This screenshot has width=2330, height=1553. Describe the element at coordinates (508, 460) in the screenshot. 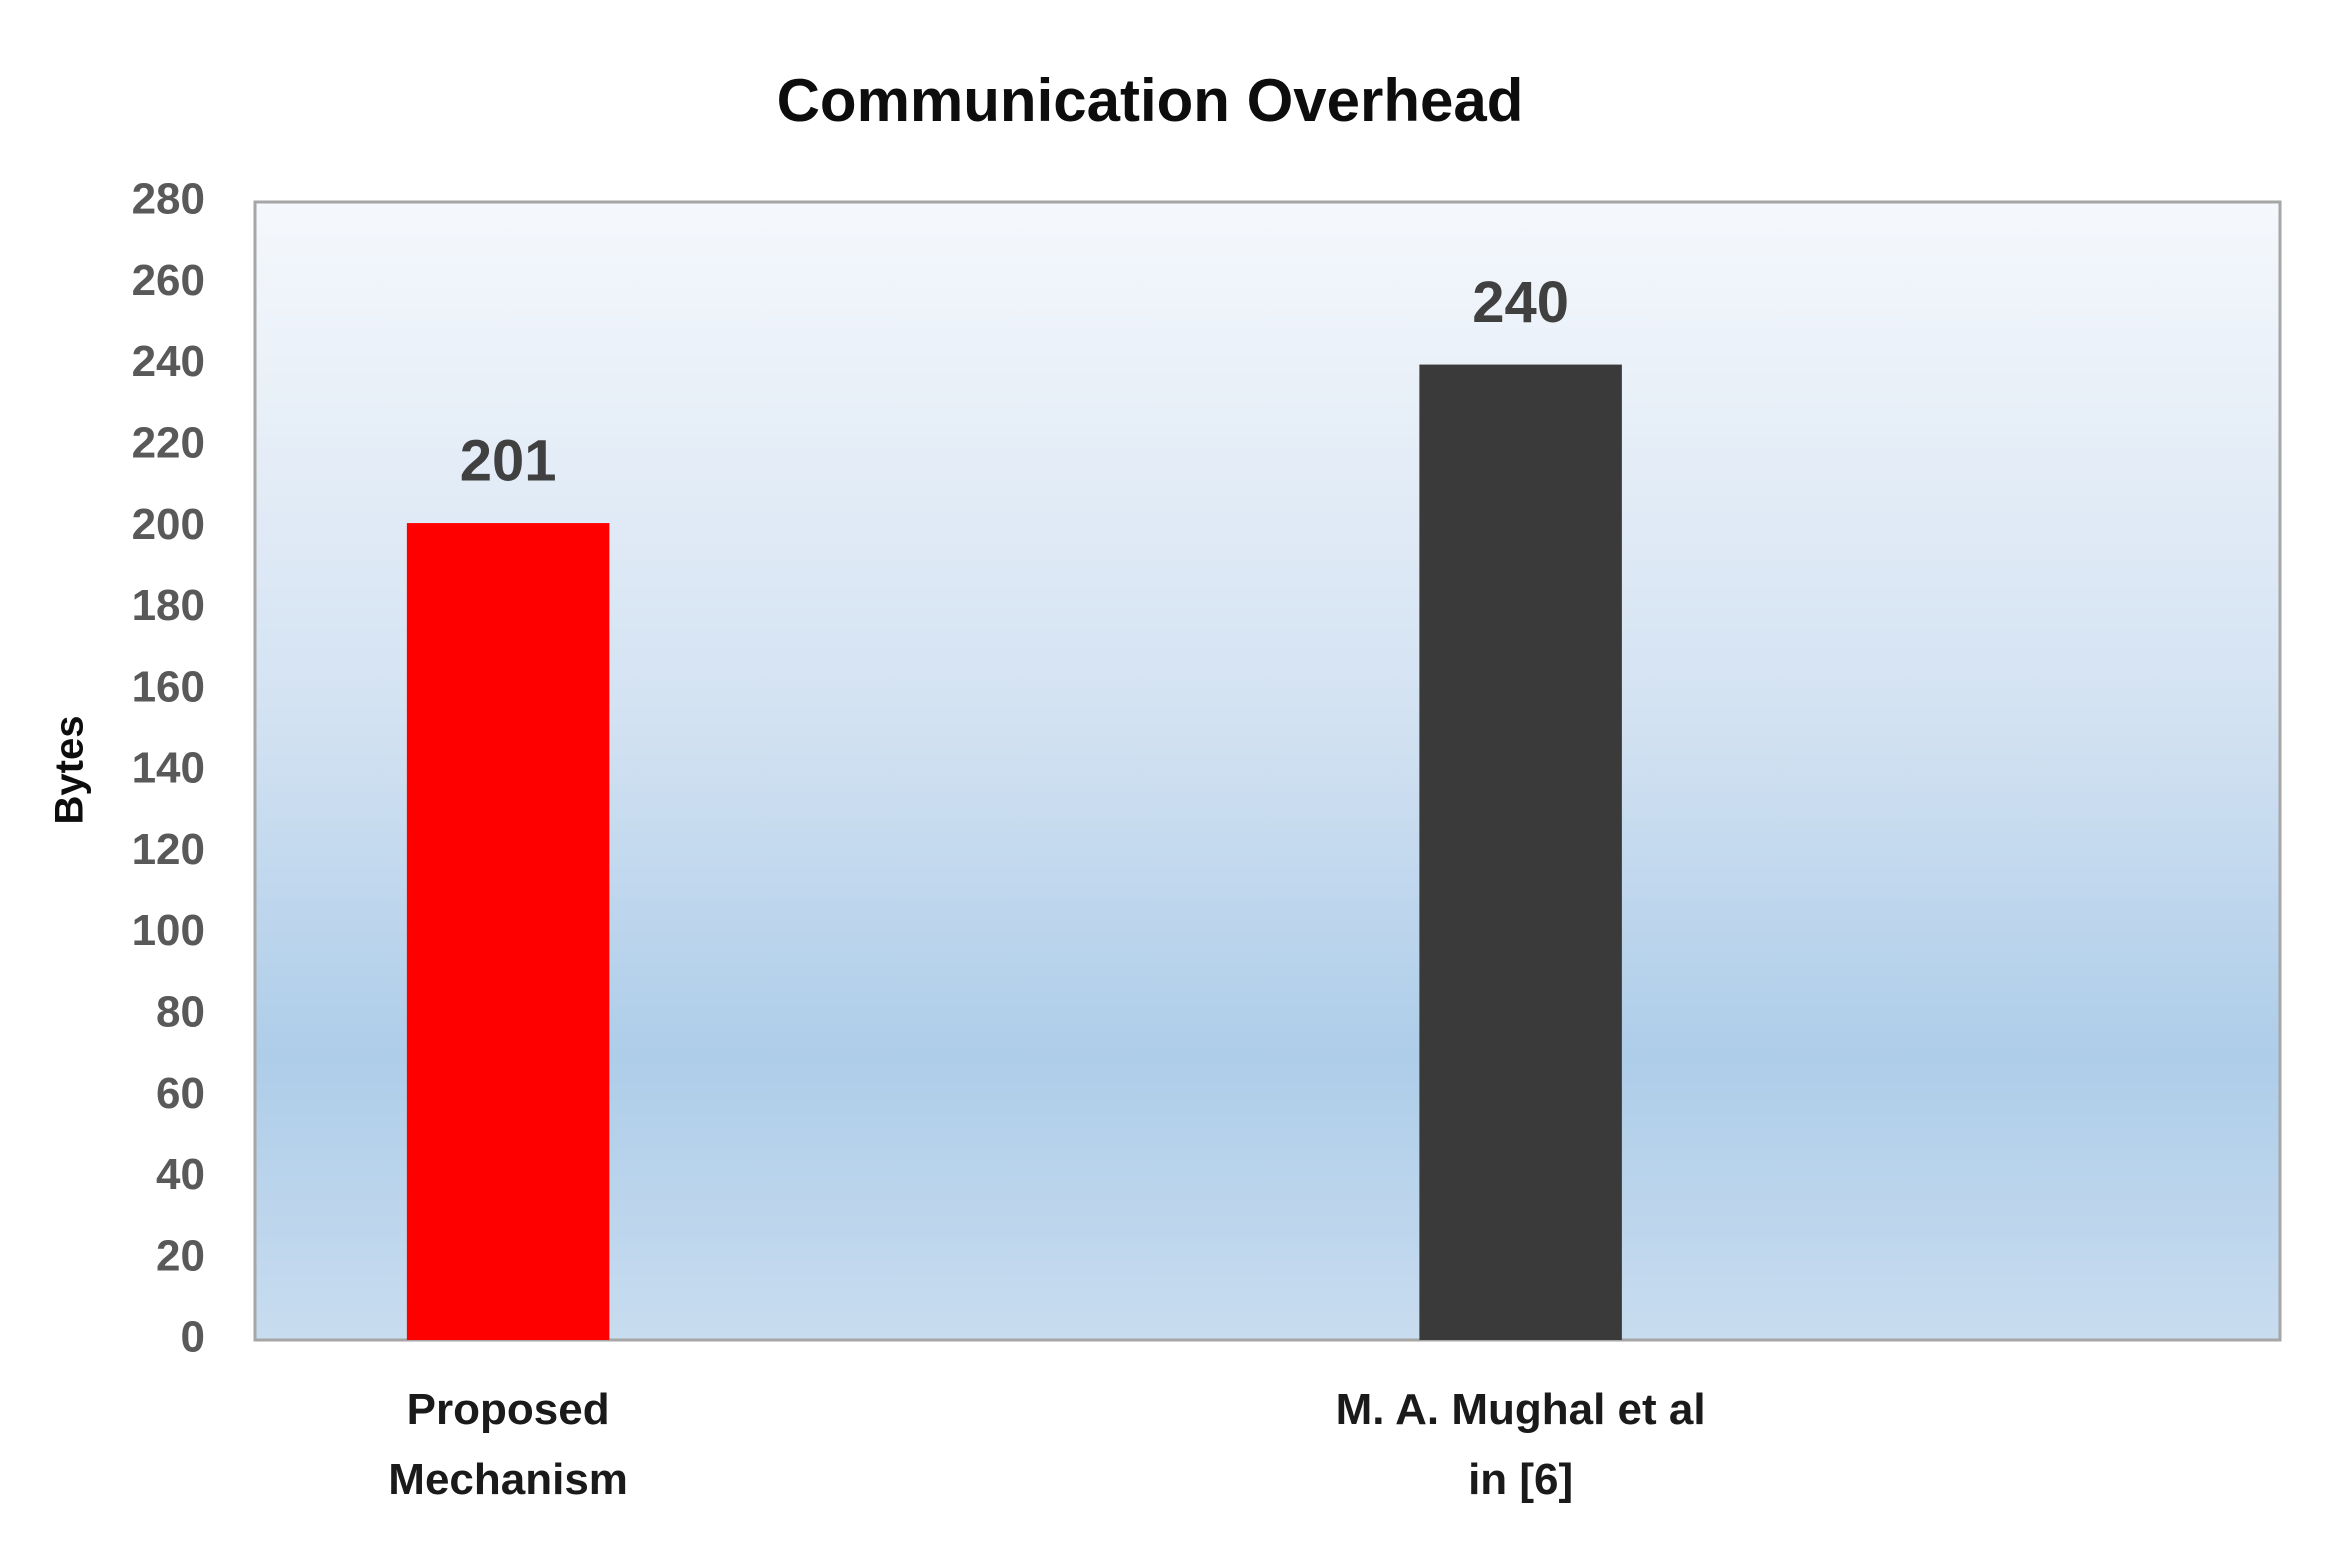

I see `data-label: 201` at that location.